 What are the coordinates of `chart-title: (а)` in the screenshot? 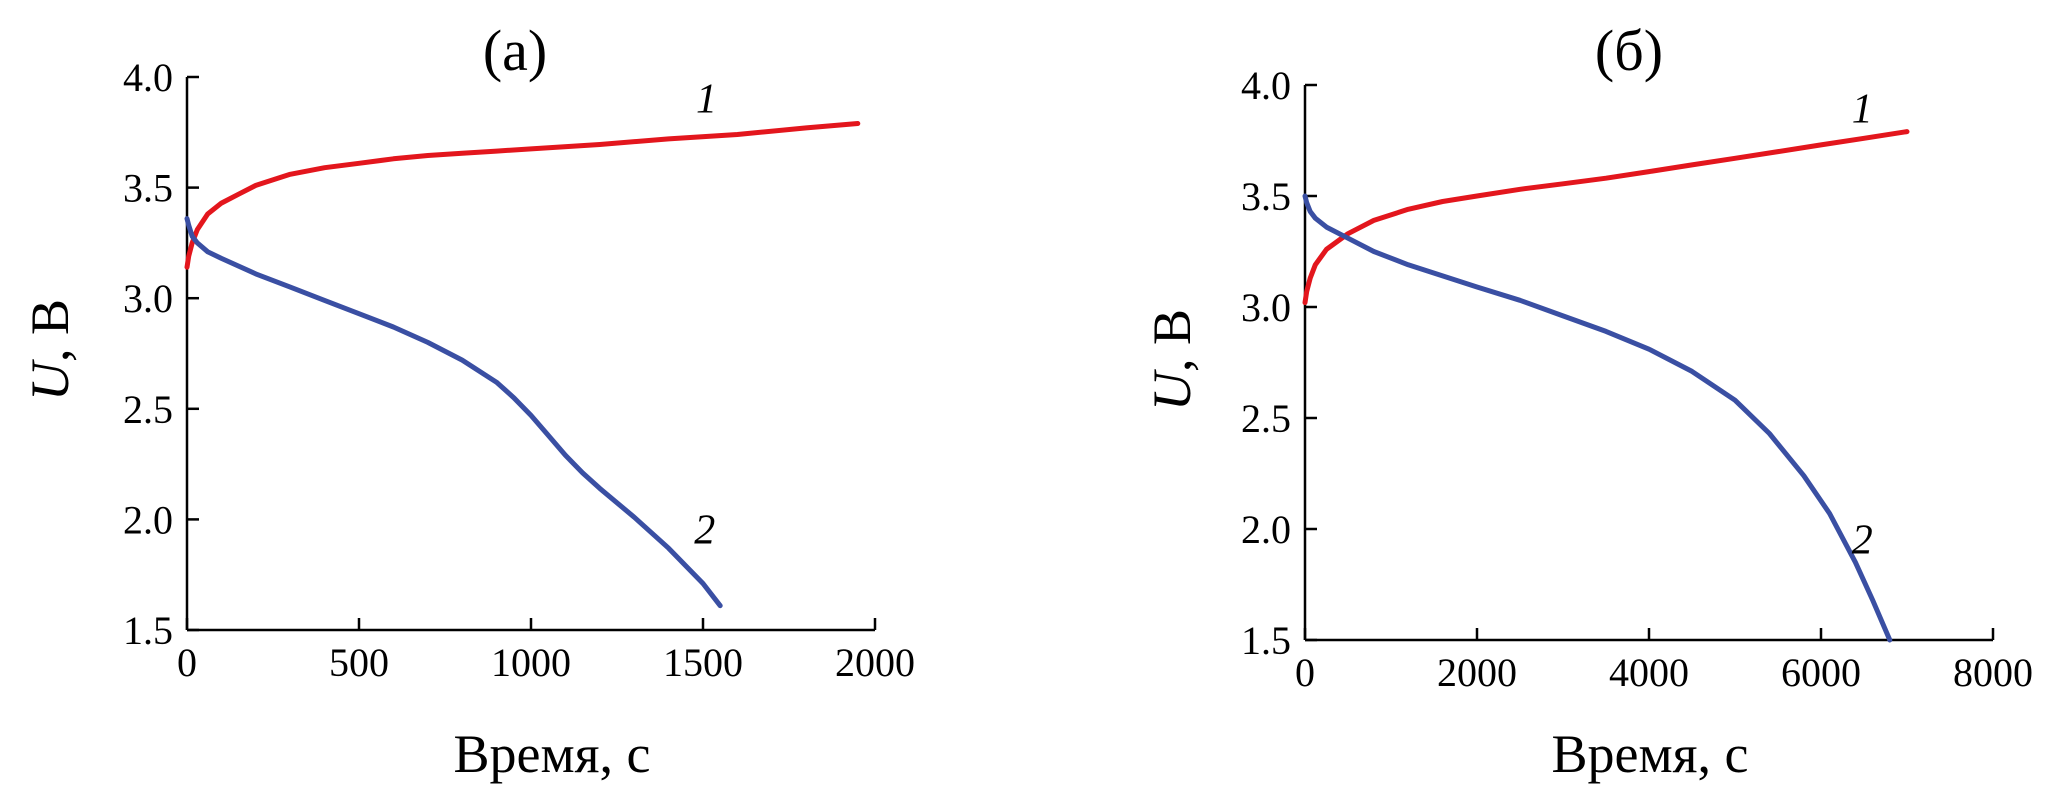 It's located at (515, 50).